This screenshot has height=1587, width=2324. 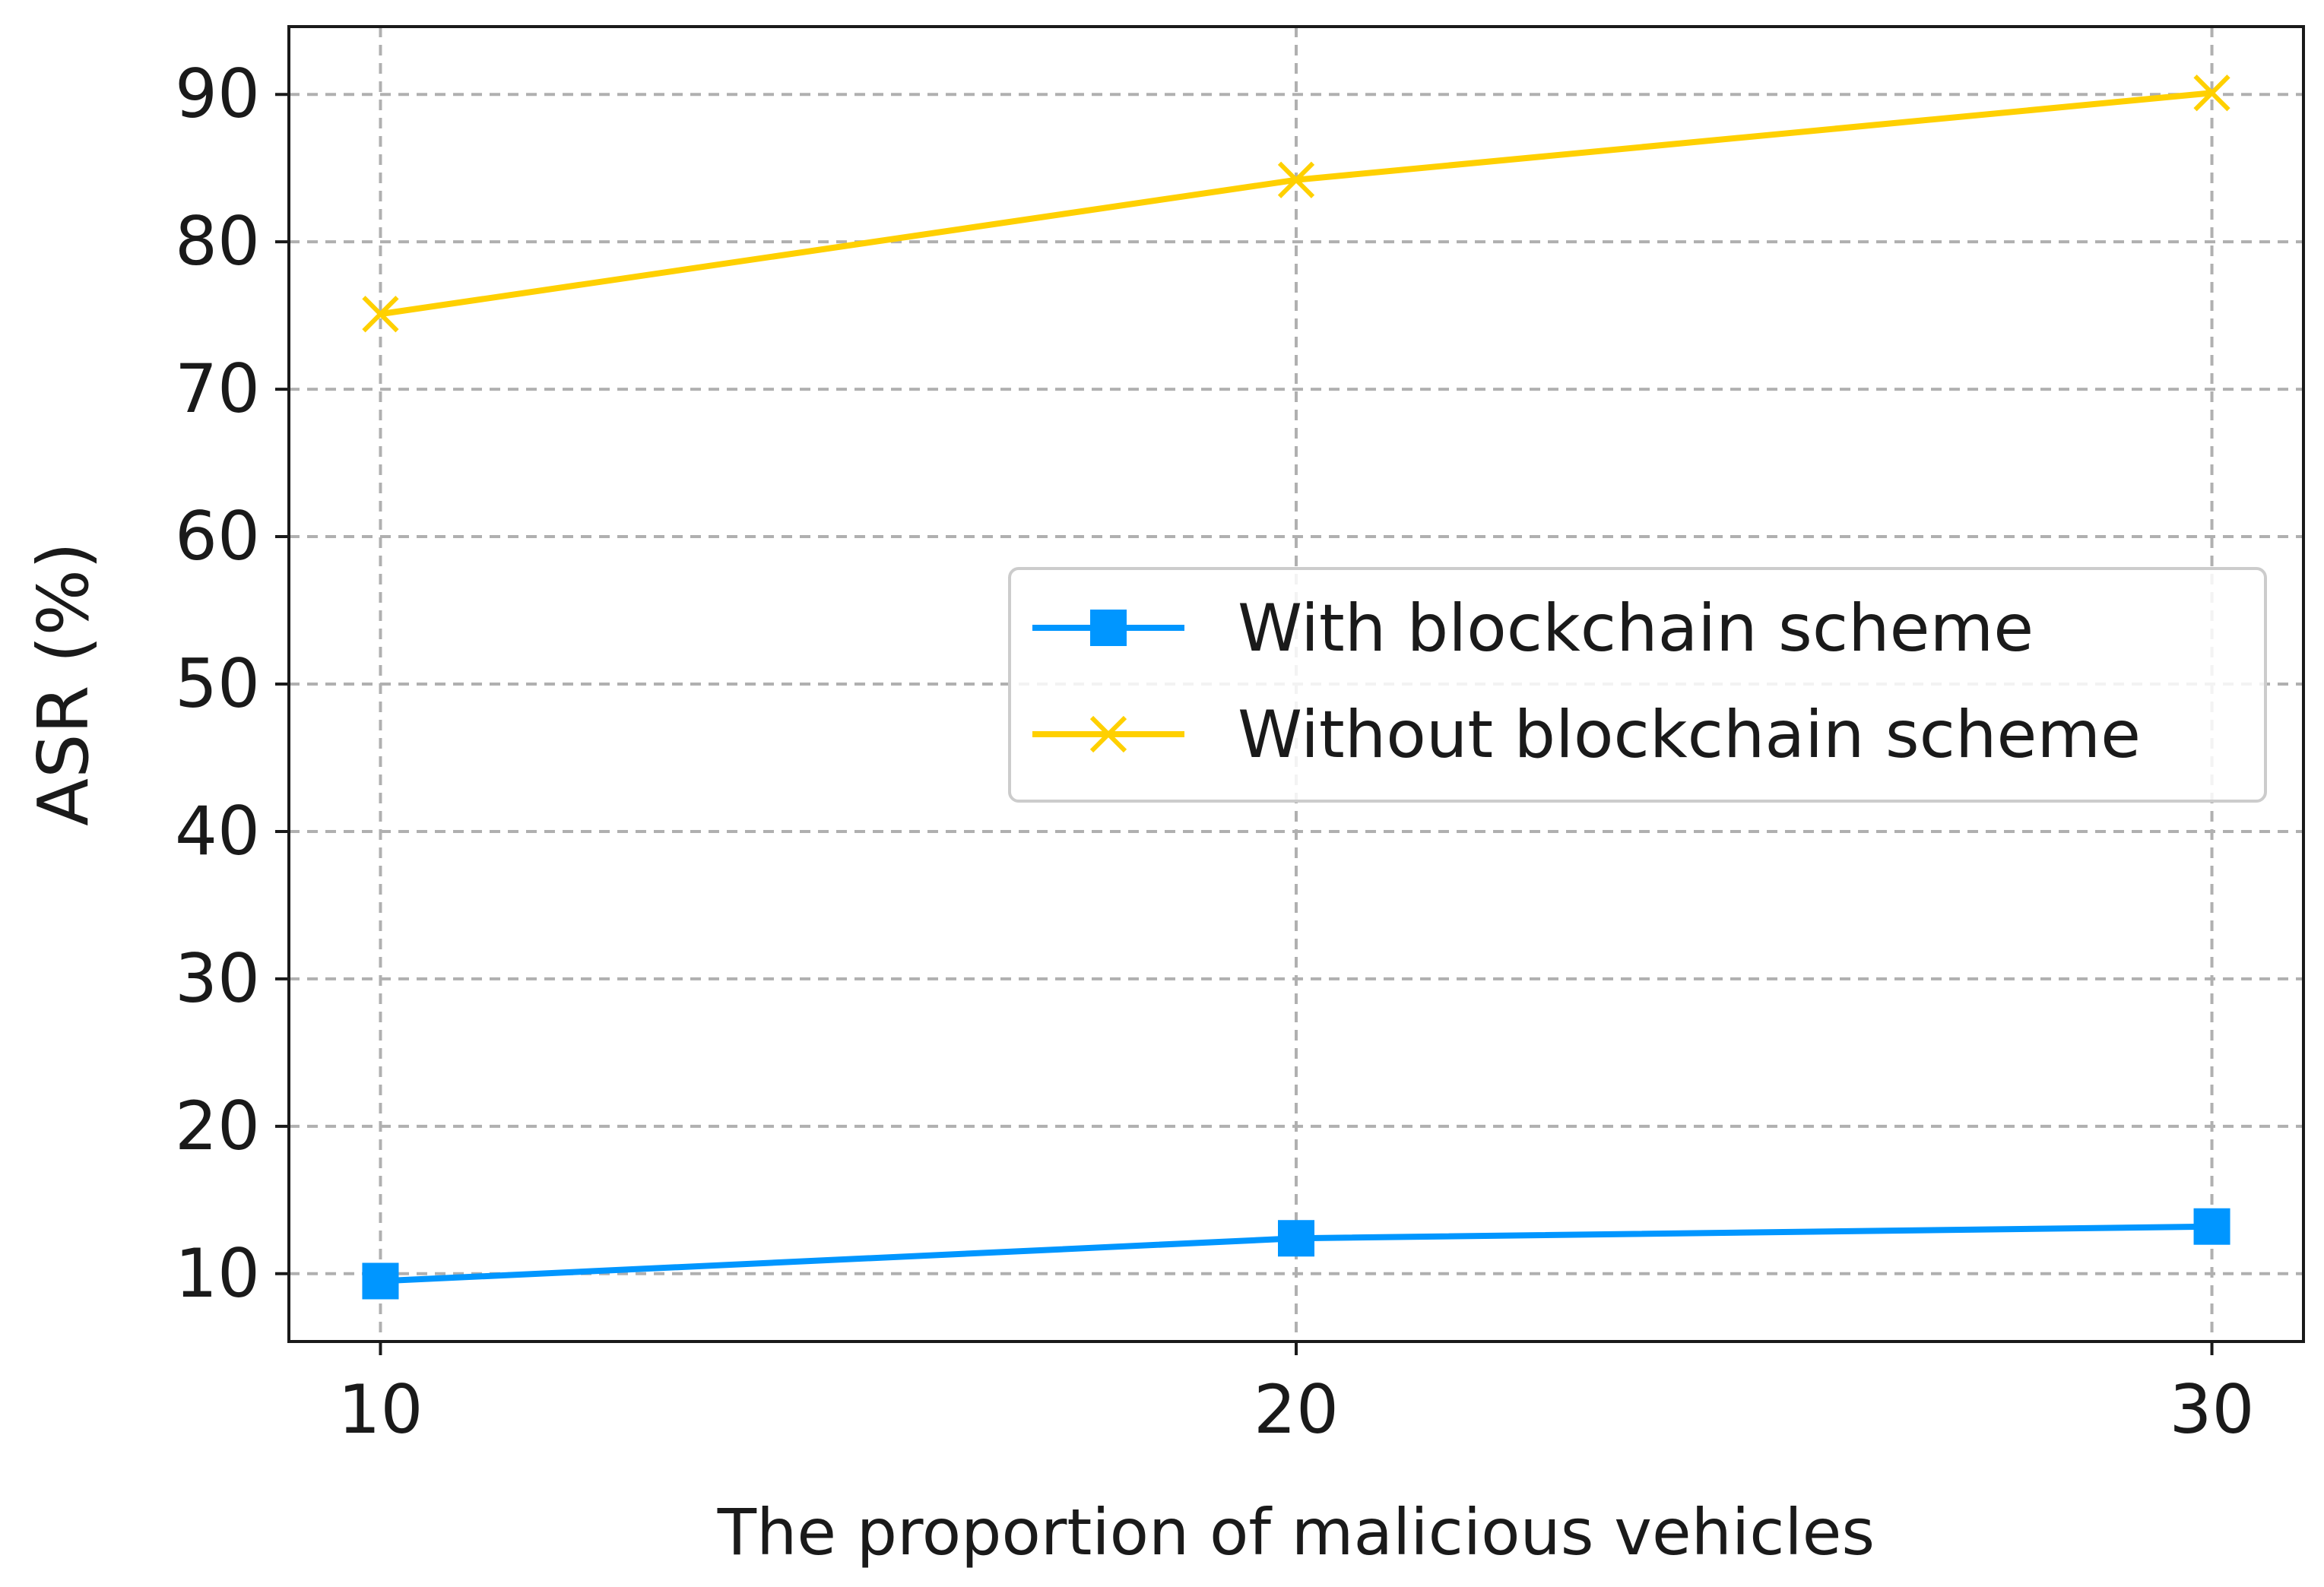 I want to click on x-tick-label: 20, so click(x=1296, y=1409).